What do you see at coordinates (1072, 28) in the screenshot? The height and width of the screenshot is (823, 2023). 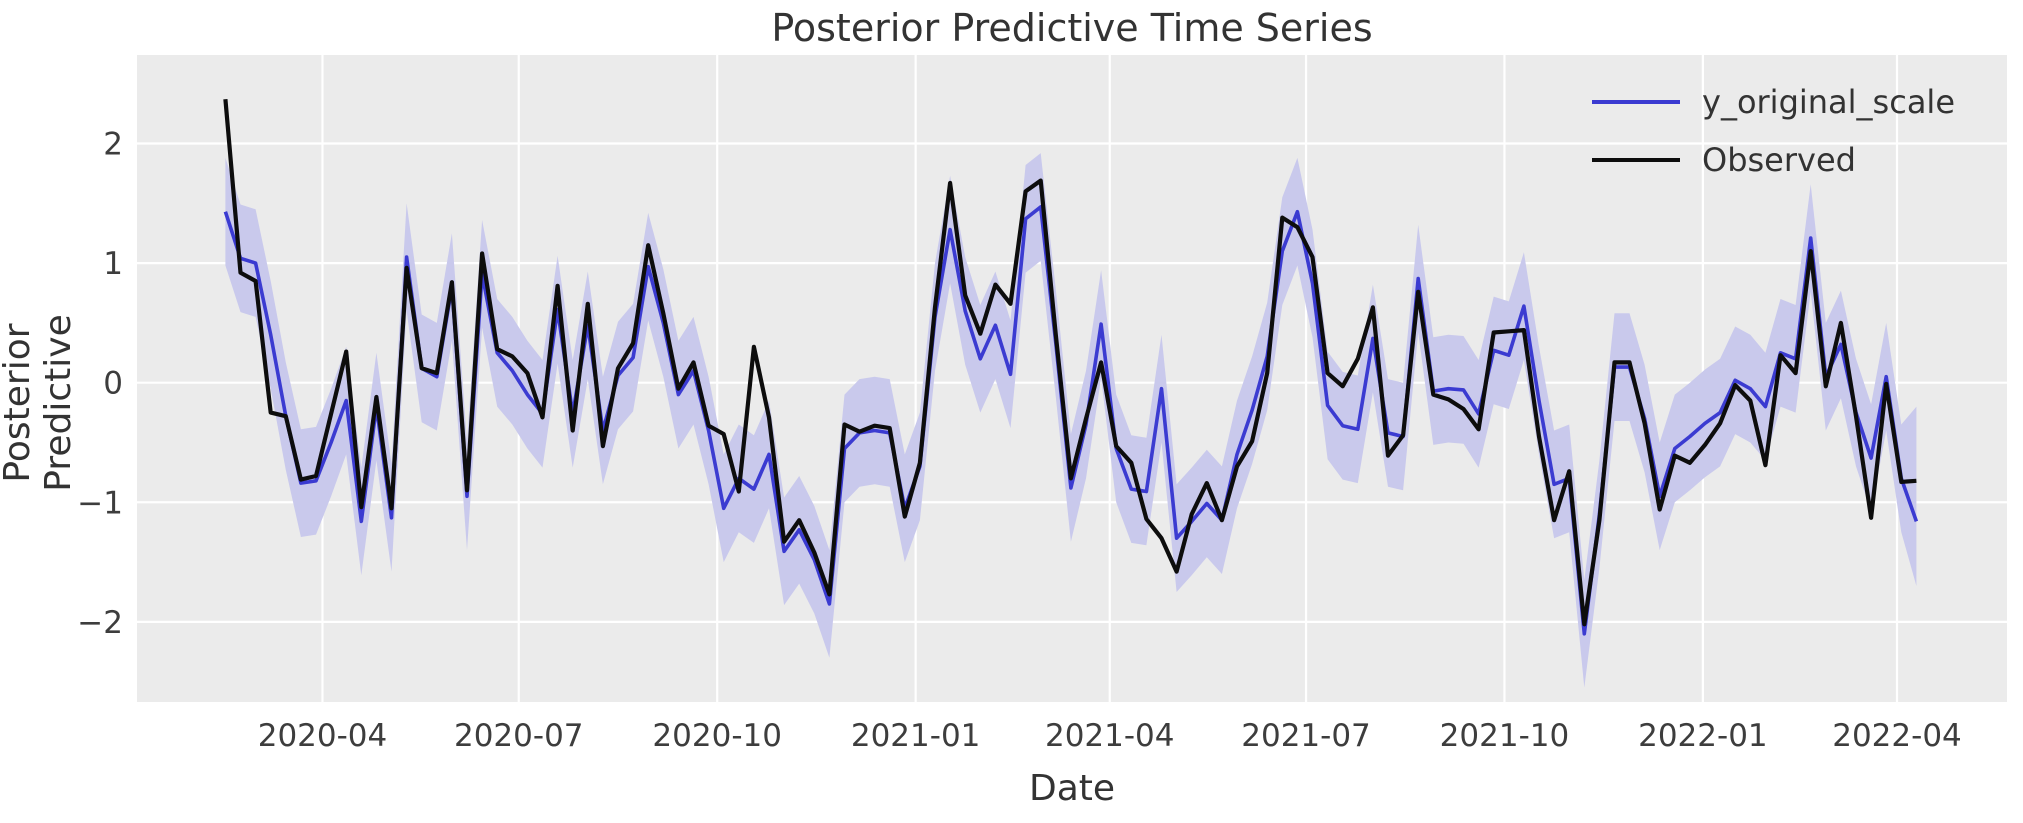 I see `chart-title: Posterior Predictive Time Series` at bounding box center [1072, 28].